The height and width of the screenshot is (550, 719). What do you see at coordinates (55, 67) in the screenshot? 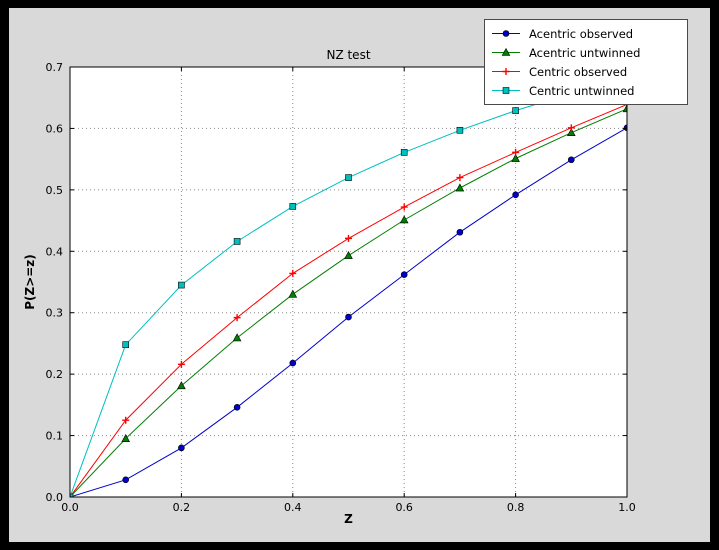
I see `svg-text: 0.7` at bounding box center [55, 67].